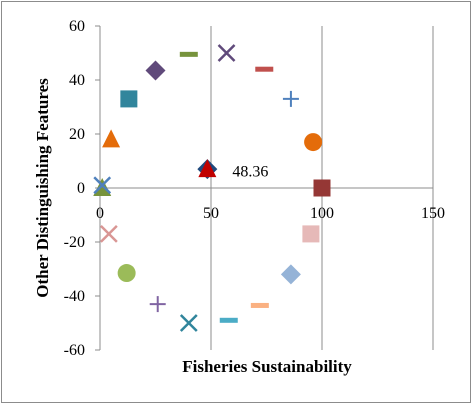 The image size is (474, 406). Describe the element at coordinates (74, 350) in the screenshot. I see `y-tick-label: -60` at that location.